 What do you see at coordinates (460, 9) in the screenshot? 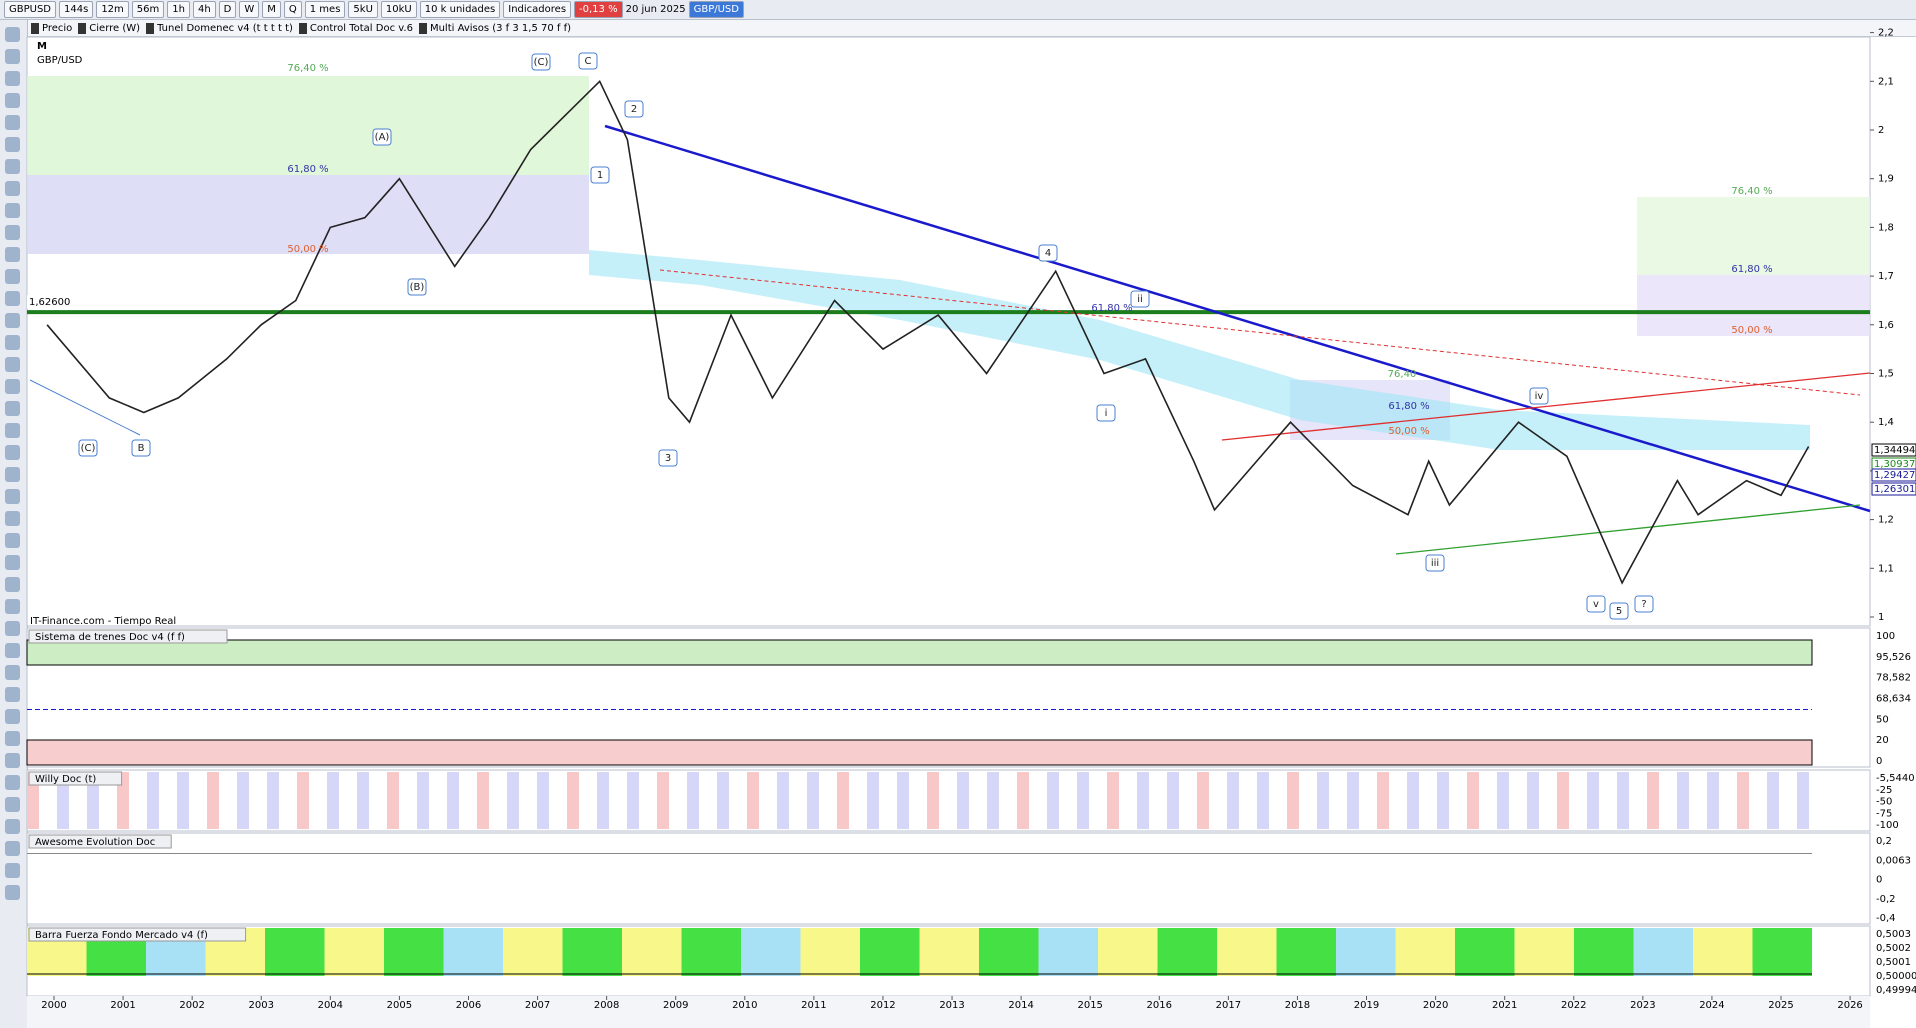
I see `toolbar-button: 10 k unidades` at bounding box center [460, 9].